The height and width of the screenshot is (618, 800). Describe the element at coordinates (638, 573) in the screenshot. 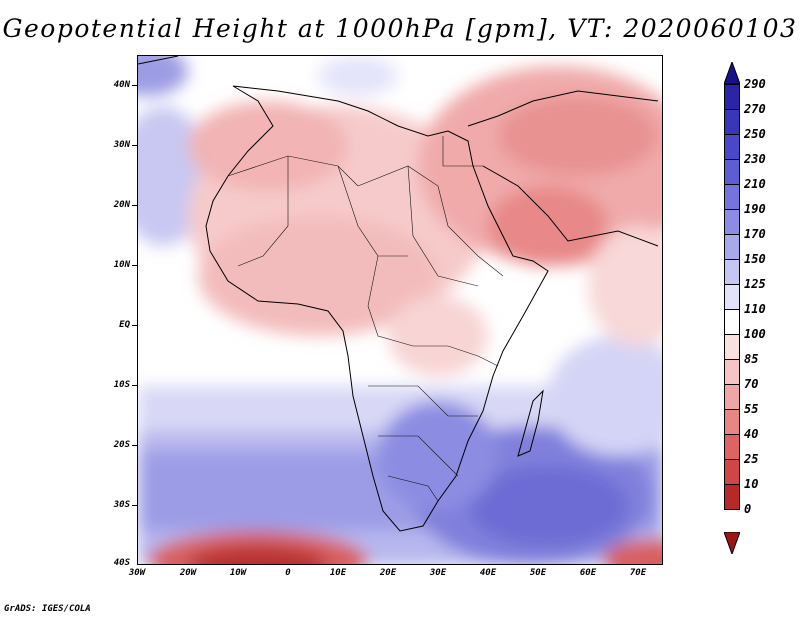

I see `lon-label: 70E` at that location.